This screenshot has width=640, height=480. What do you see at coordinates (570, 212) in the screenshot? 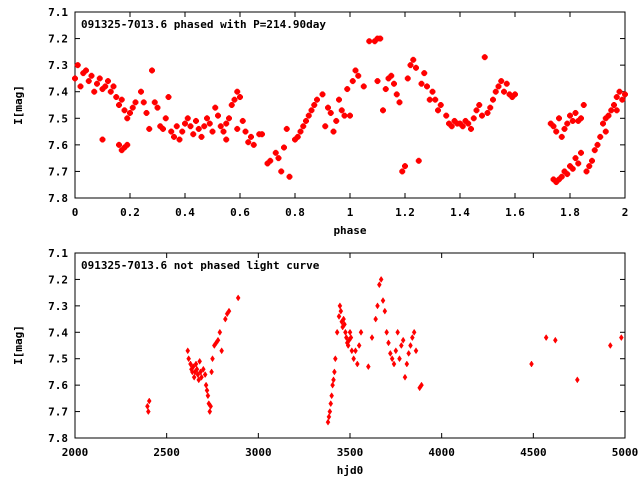
I see `x-tick-label: 1.8` at bounding box center [570, 212].